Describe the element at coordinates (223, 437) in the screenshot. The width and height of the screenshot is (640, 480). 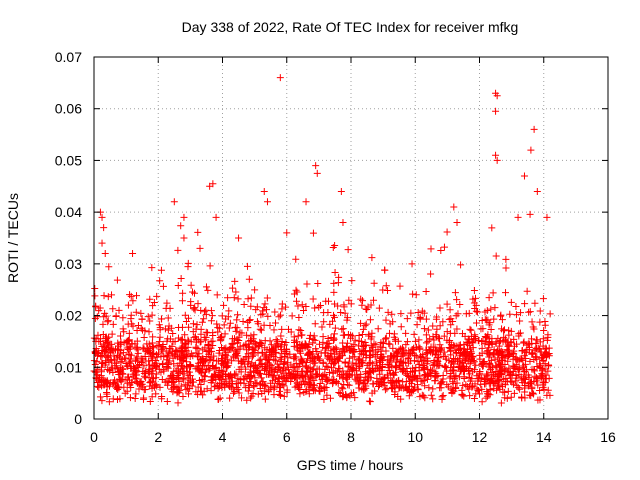
I see `x-tick-label: 4` at that location.